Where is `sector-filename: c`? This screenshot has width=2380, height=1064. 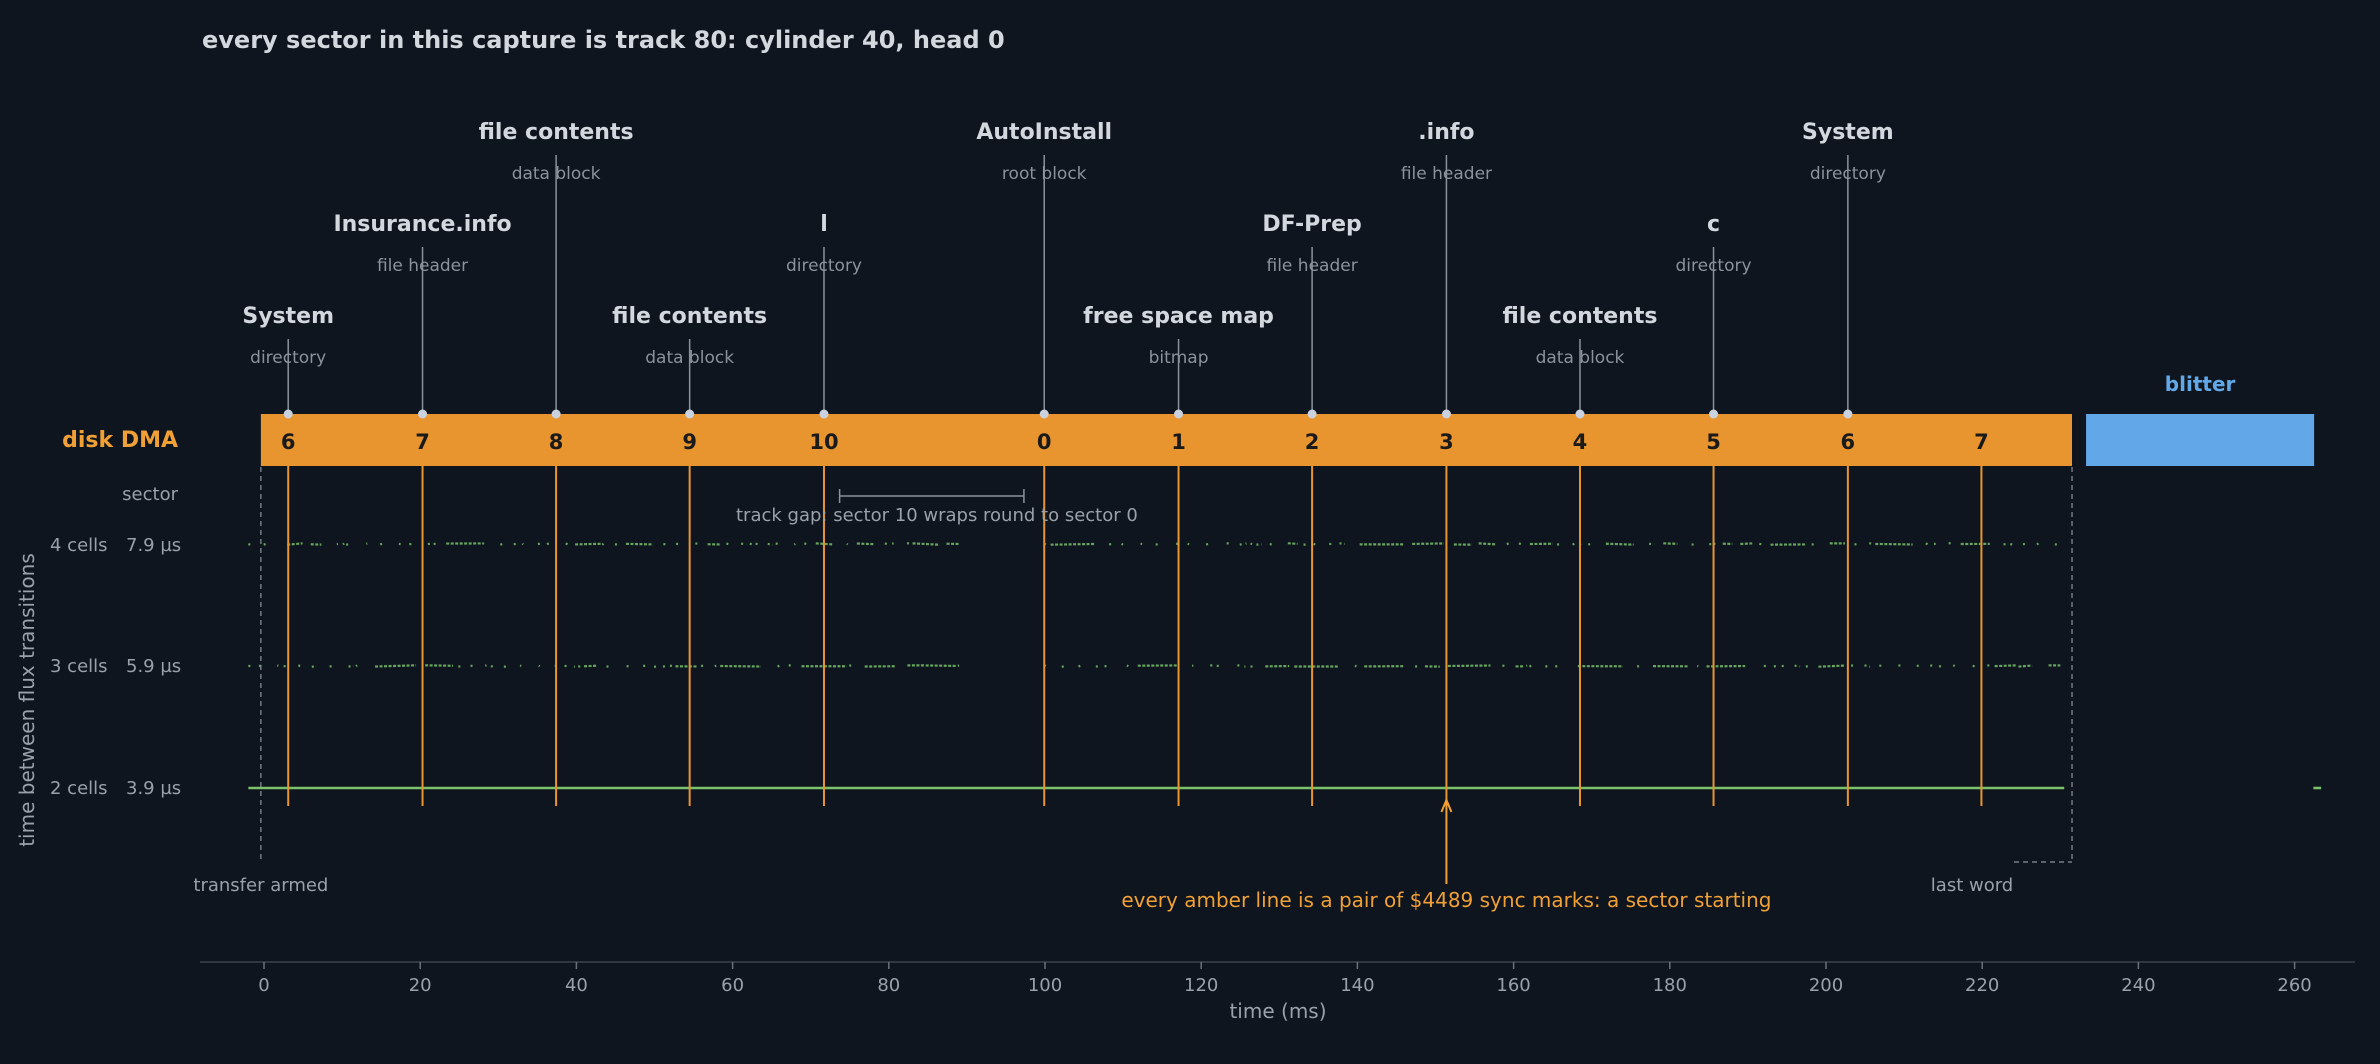 sector-filename: c is located at coordinates (1713, 224).